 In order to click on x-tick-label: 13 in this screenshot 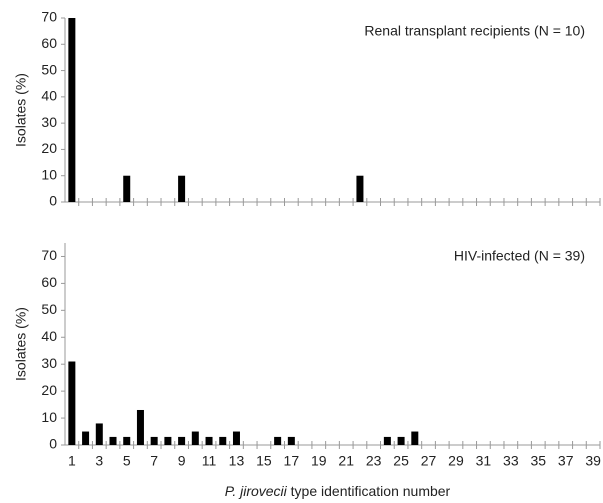, I will do `click(237, 461)`.